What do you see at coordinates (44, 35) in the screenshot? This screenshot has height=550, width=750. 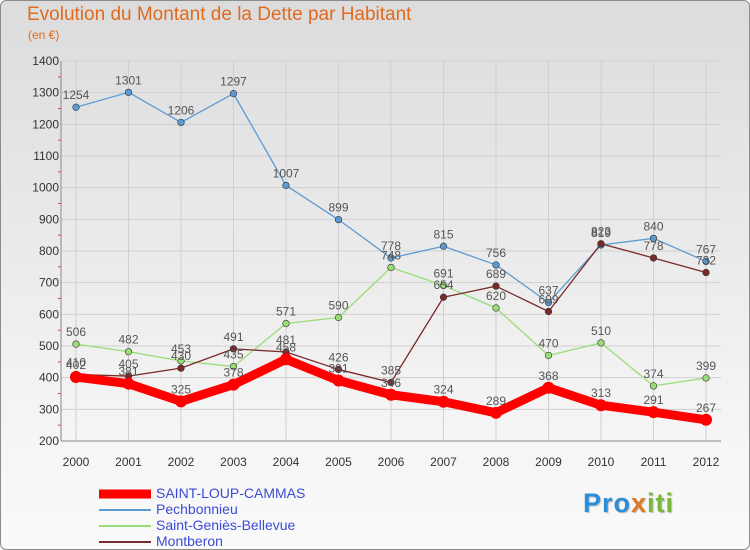 I see `chart-subtitle: (en €)` at bounding box center [44, 35].